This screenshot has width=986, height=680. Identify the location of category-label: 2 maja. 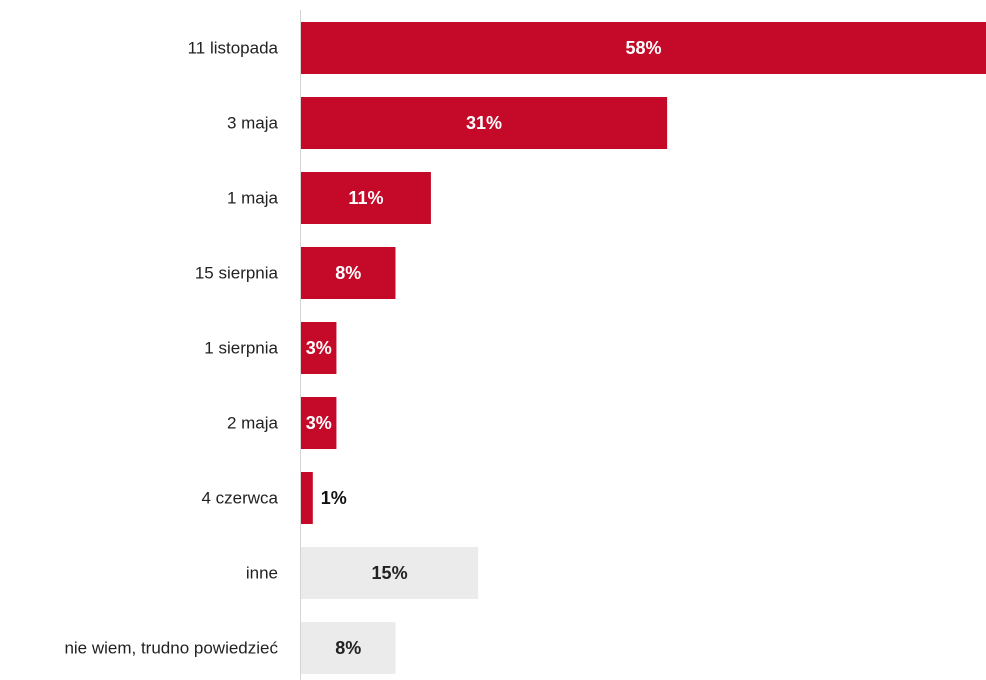
(253, 423).